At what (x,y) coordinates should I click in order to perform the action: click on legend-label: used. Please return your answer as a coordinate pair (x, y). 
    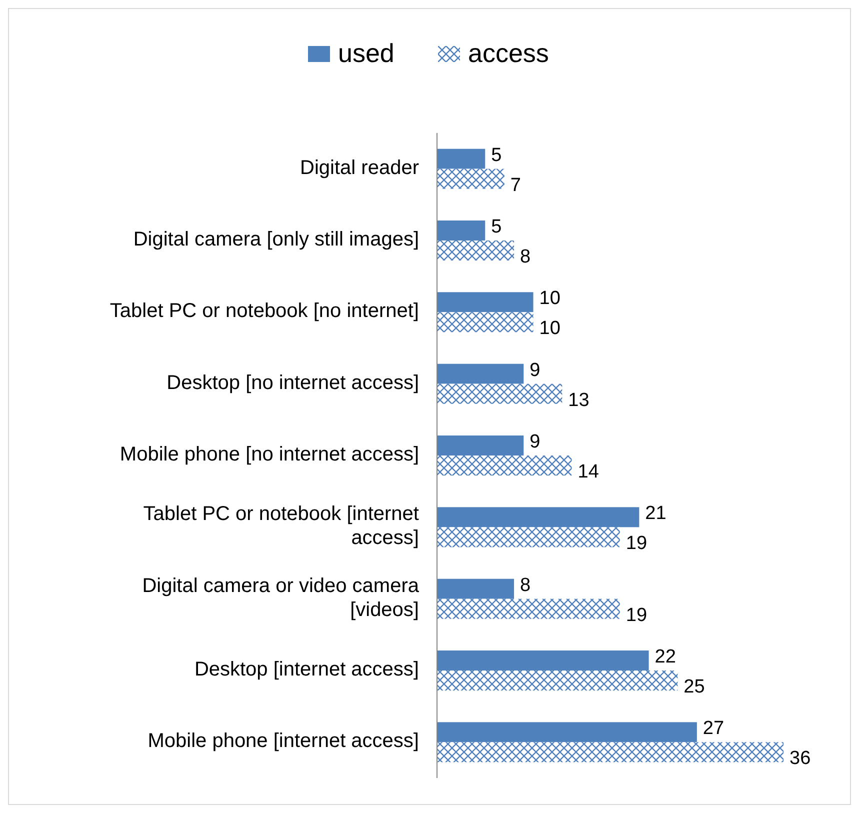
    Looking at the image, I should click on (366, 53).